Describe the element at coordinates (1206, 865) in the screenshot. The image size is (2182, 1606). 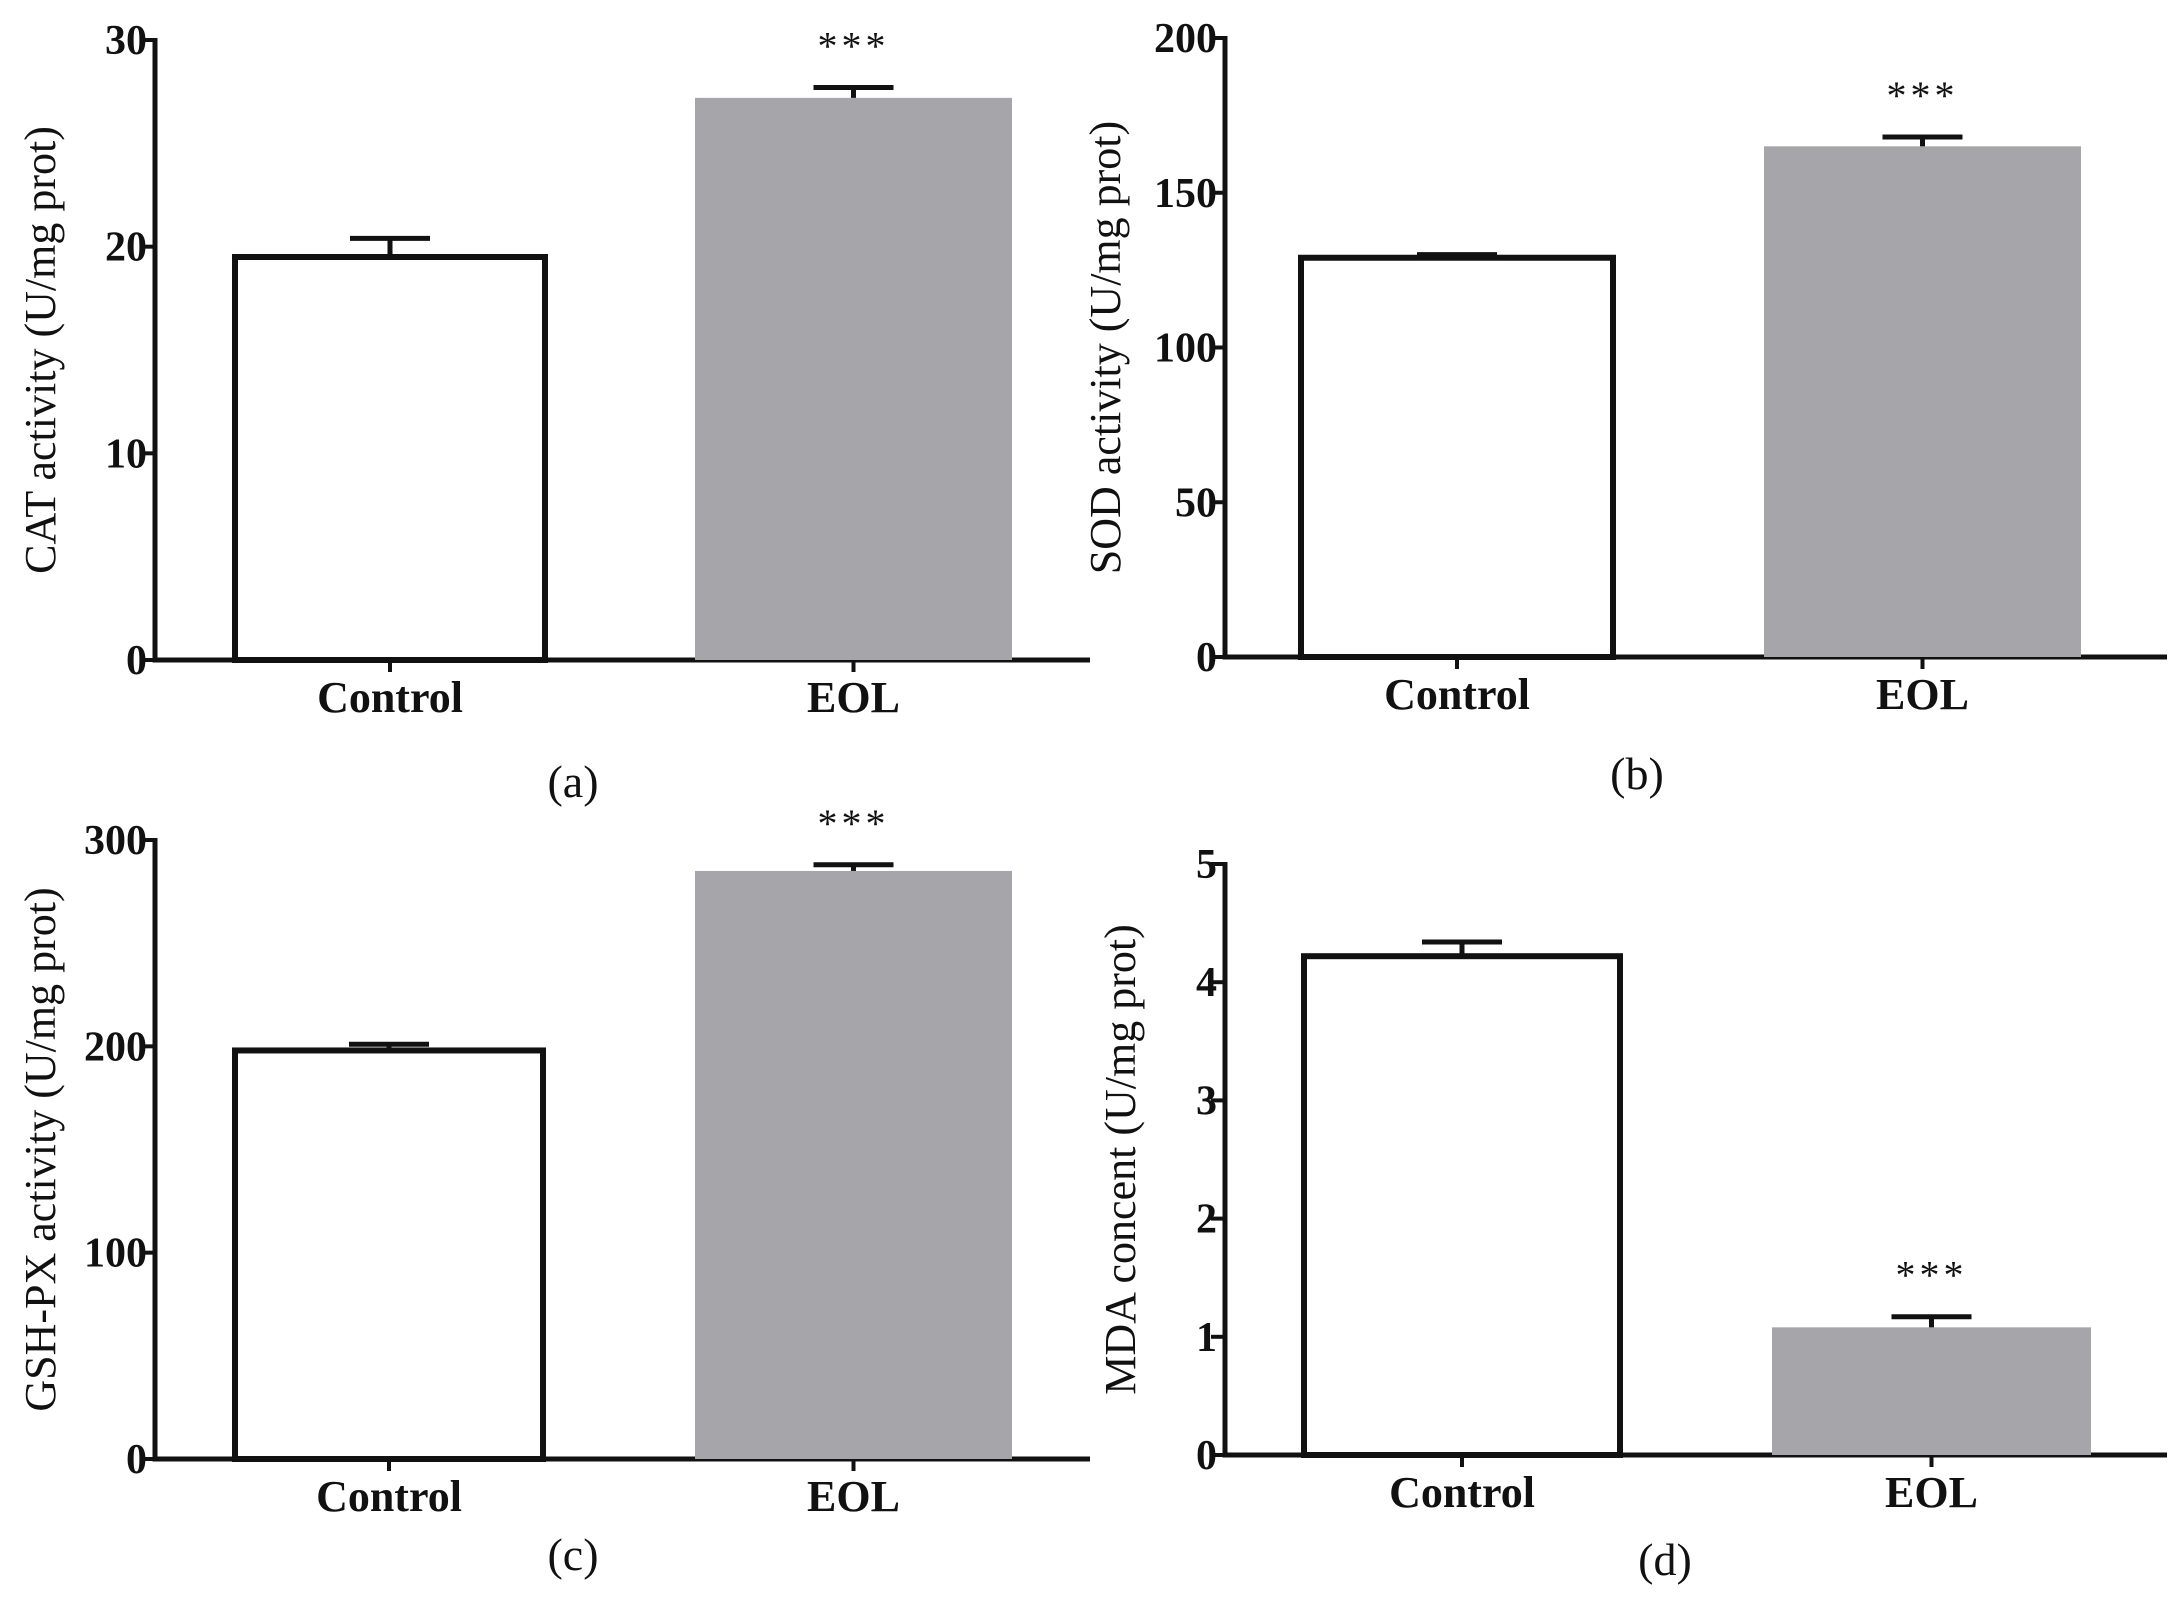
I see `y-tick-label: 5` at that location.